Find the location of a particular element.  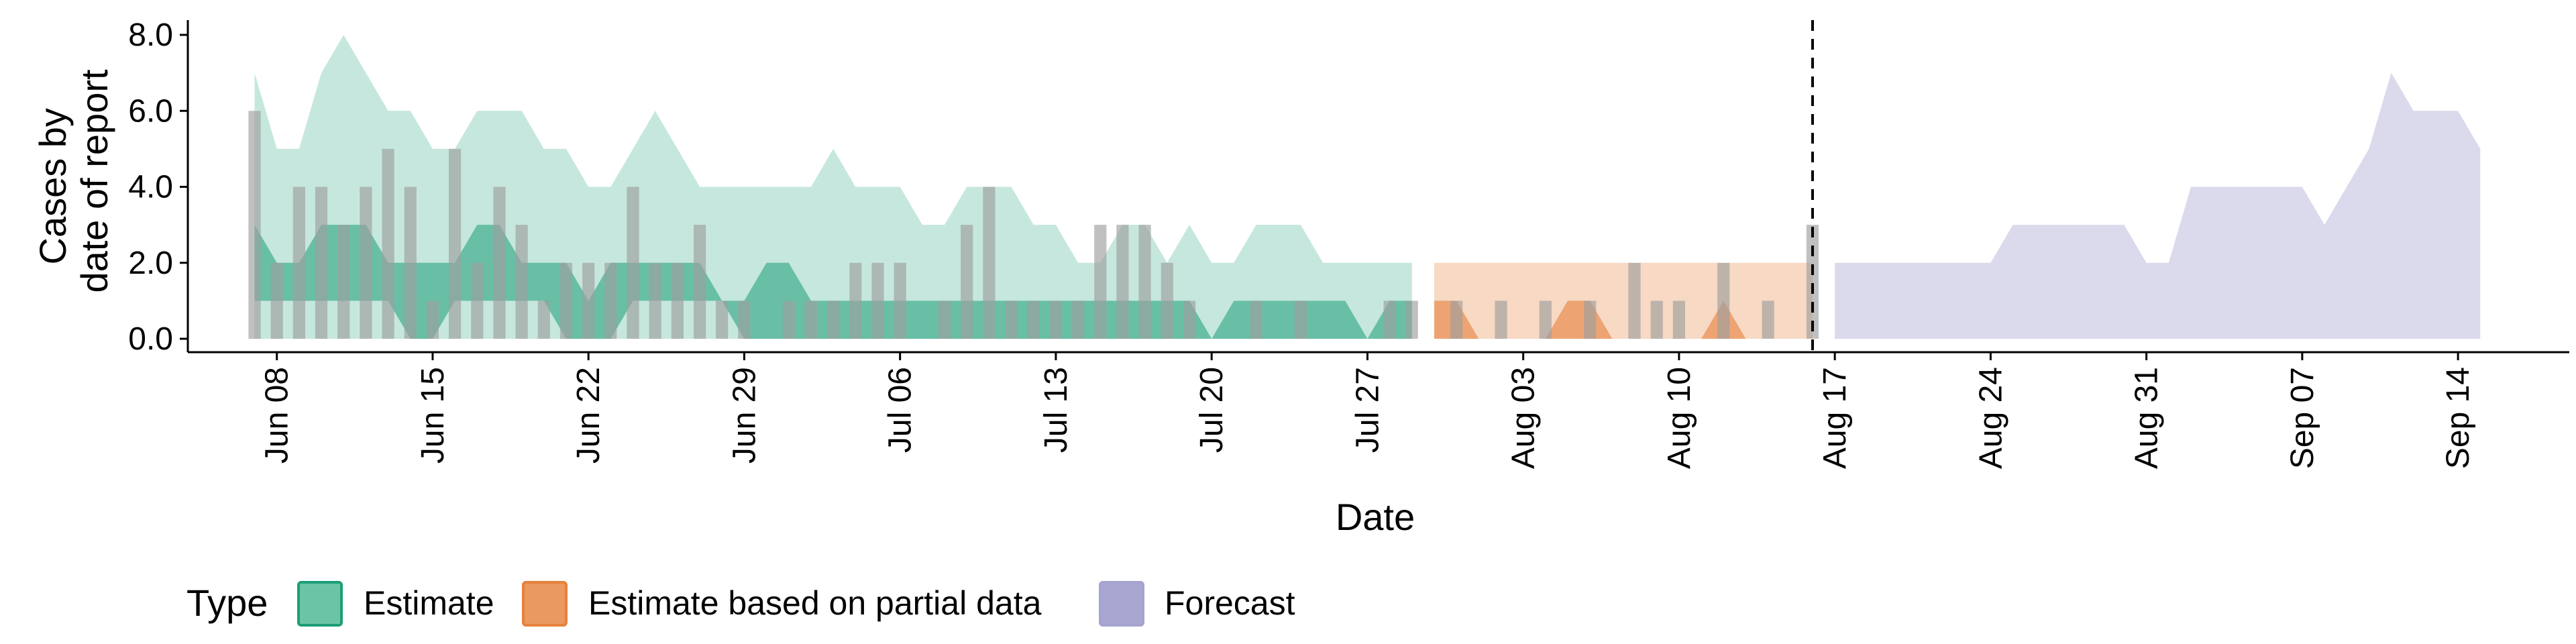

forecast-90-area is located at coordinates (2158, 205).